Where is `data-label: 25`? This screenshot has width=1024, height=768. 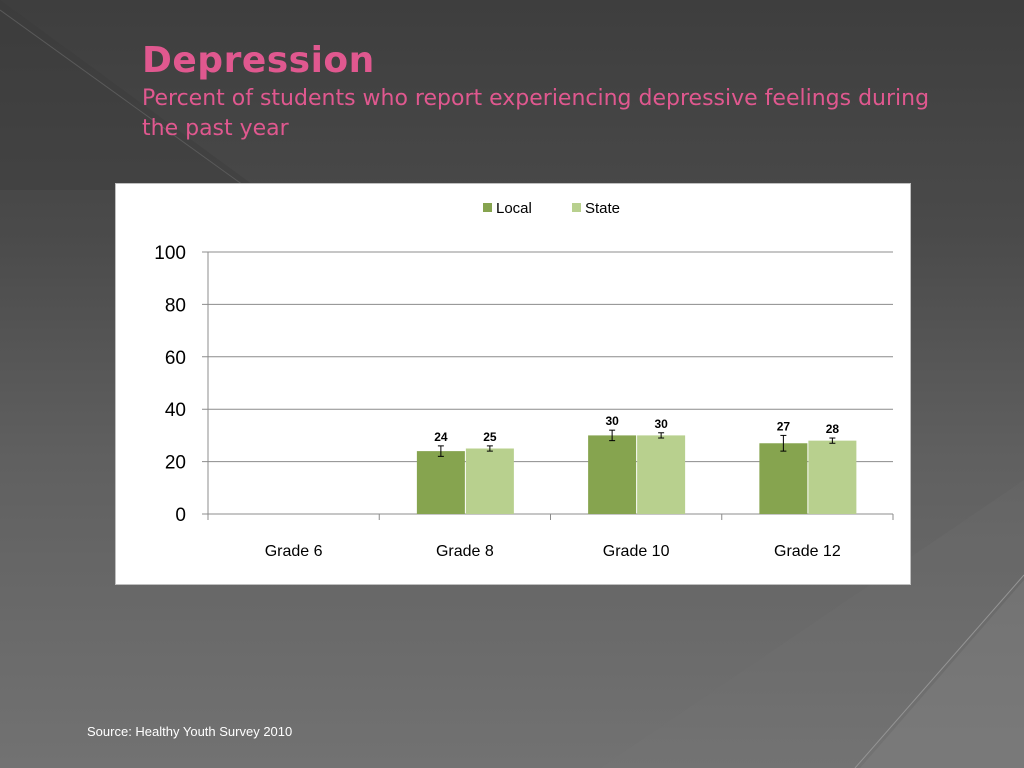
data-label: 25 is located at coordinates (490, 437).